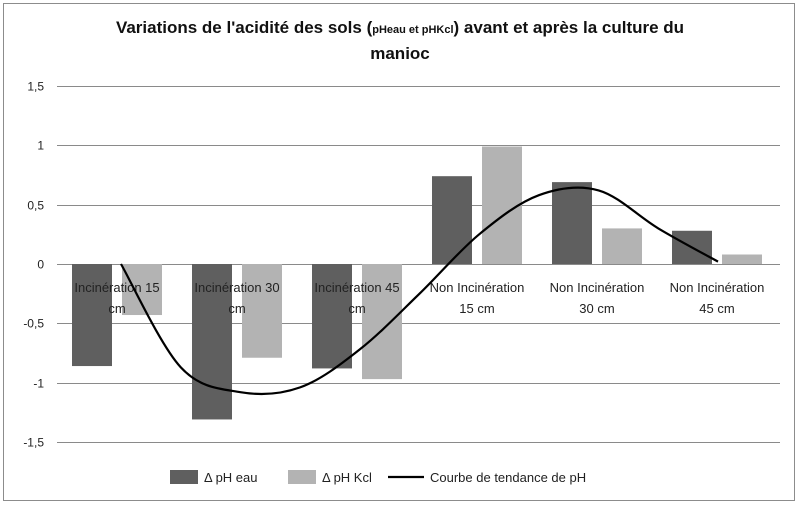 Image resolution: width=800 pixels, height=506 pixels. I want to click on legend: Δ pH eau Δ pH Kcl Courbe de tendance de pH, so click(378, 477).